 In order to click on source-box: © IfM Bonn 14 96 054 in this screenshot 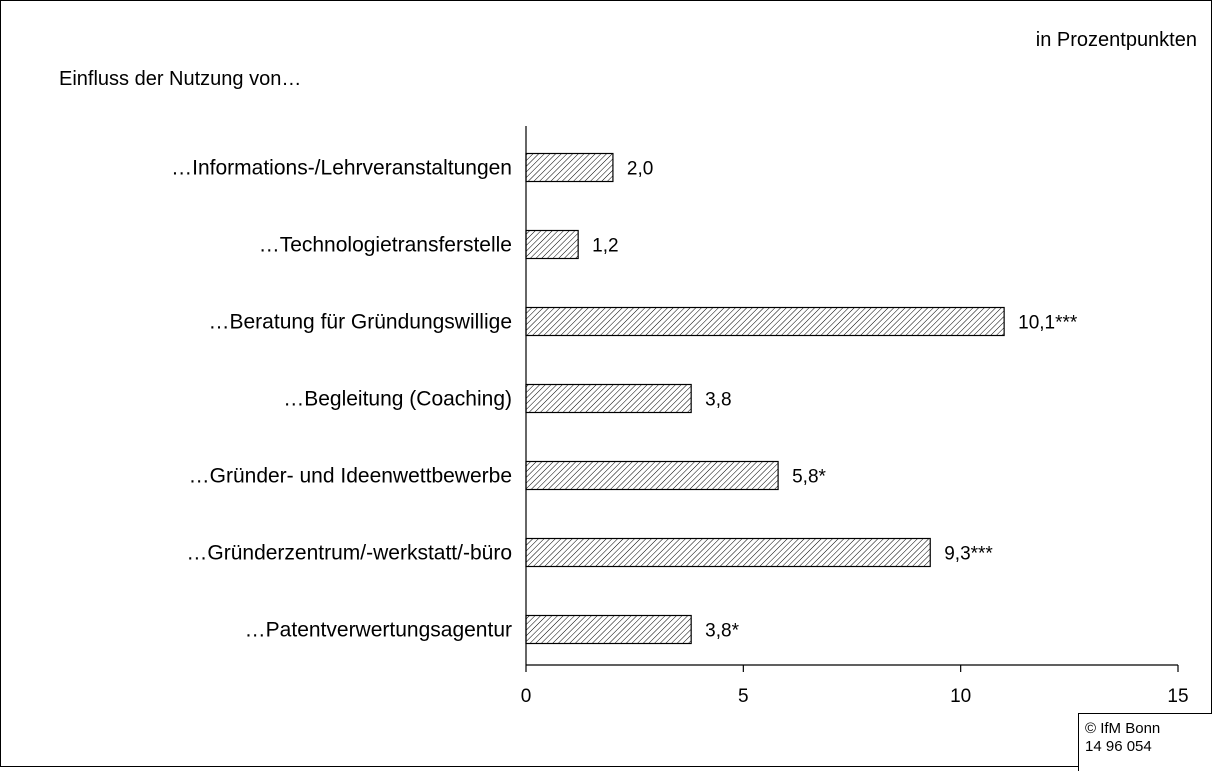, I will do `click(1145, 742)`.